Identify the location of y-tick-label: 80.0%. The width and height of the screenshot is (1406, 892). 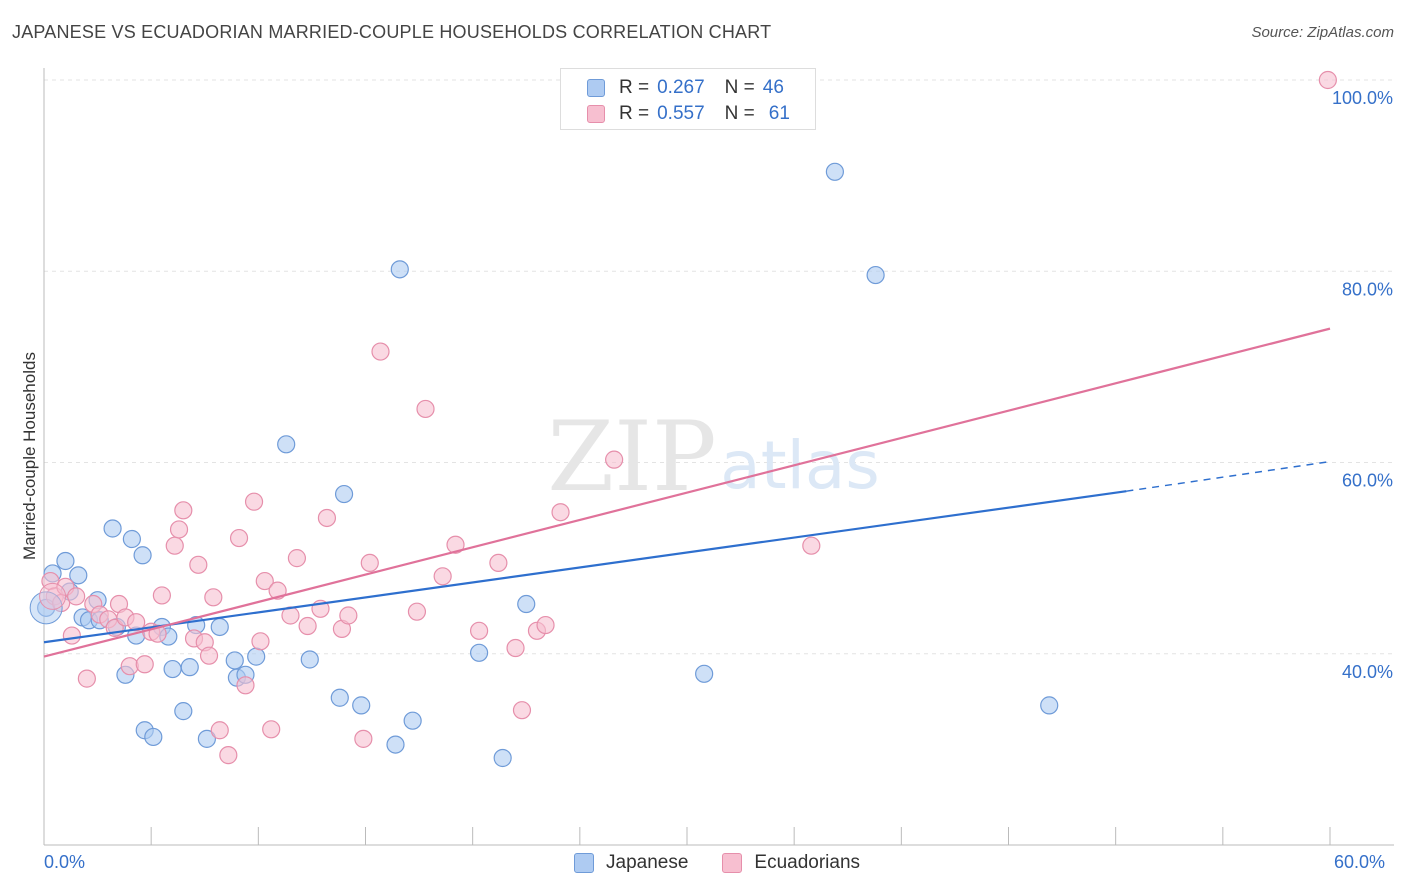
(1367, 289).